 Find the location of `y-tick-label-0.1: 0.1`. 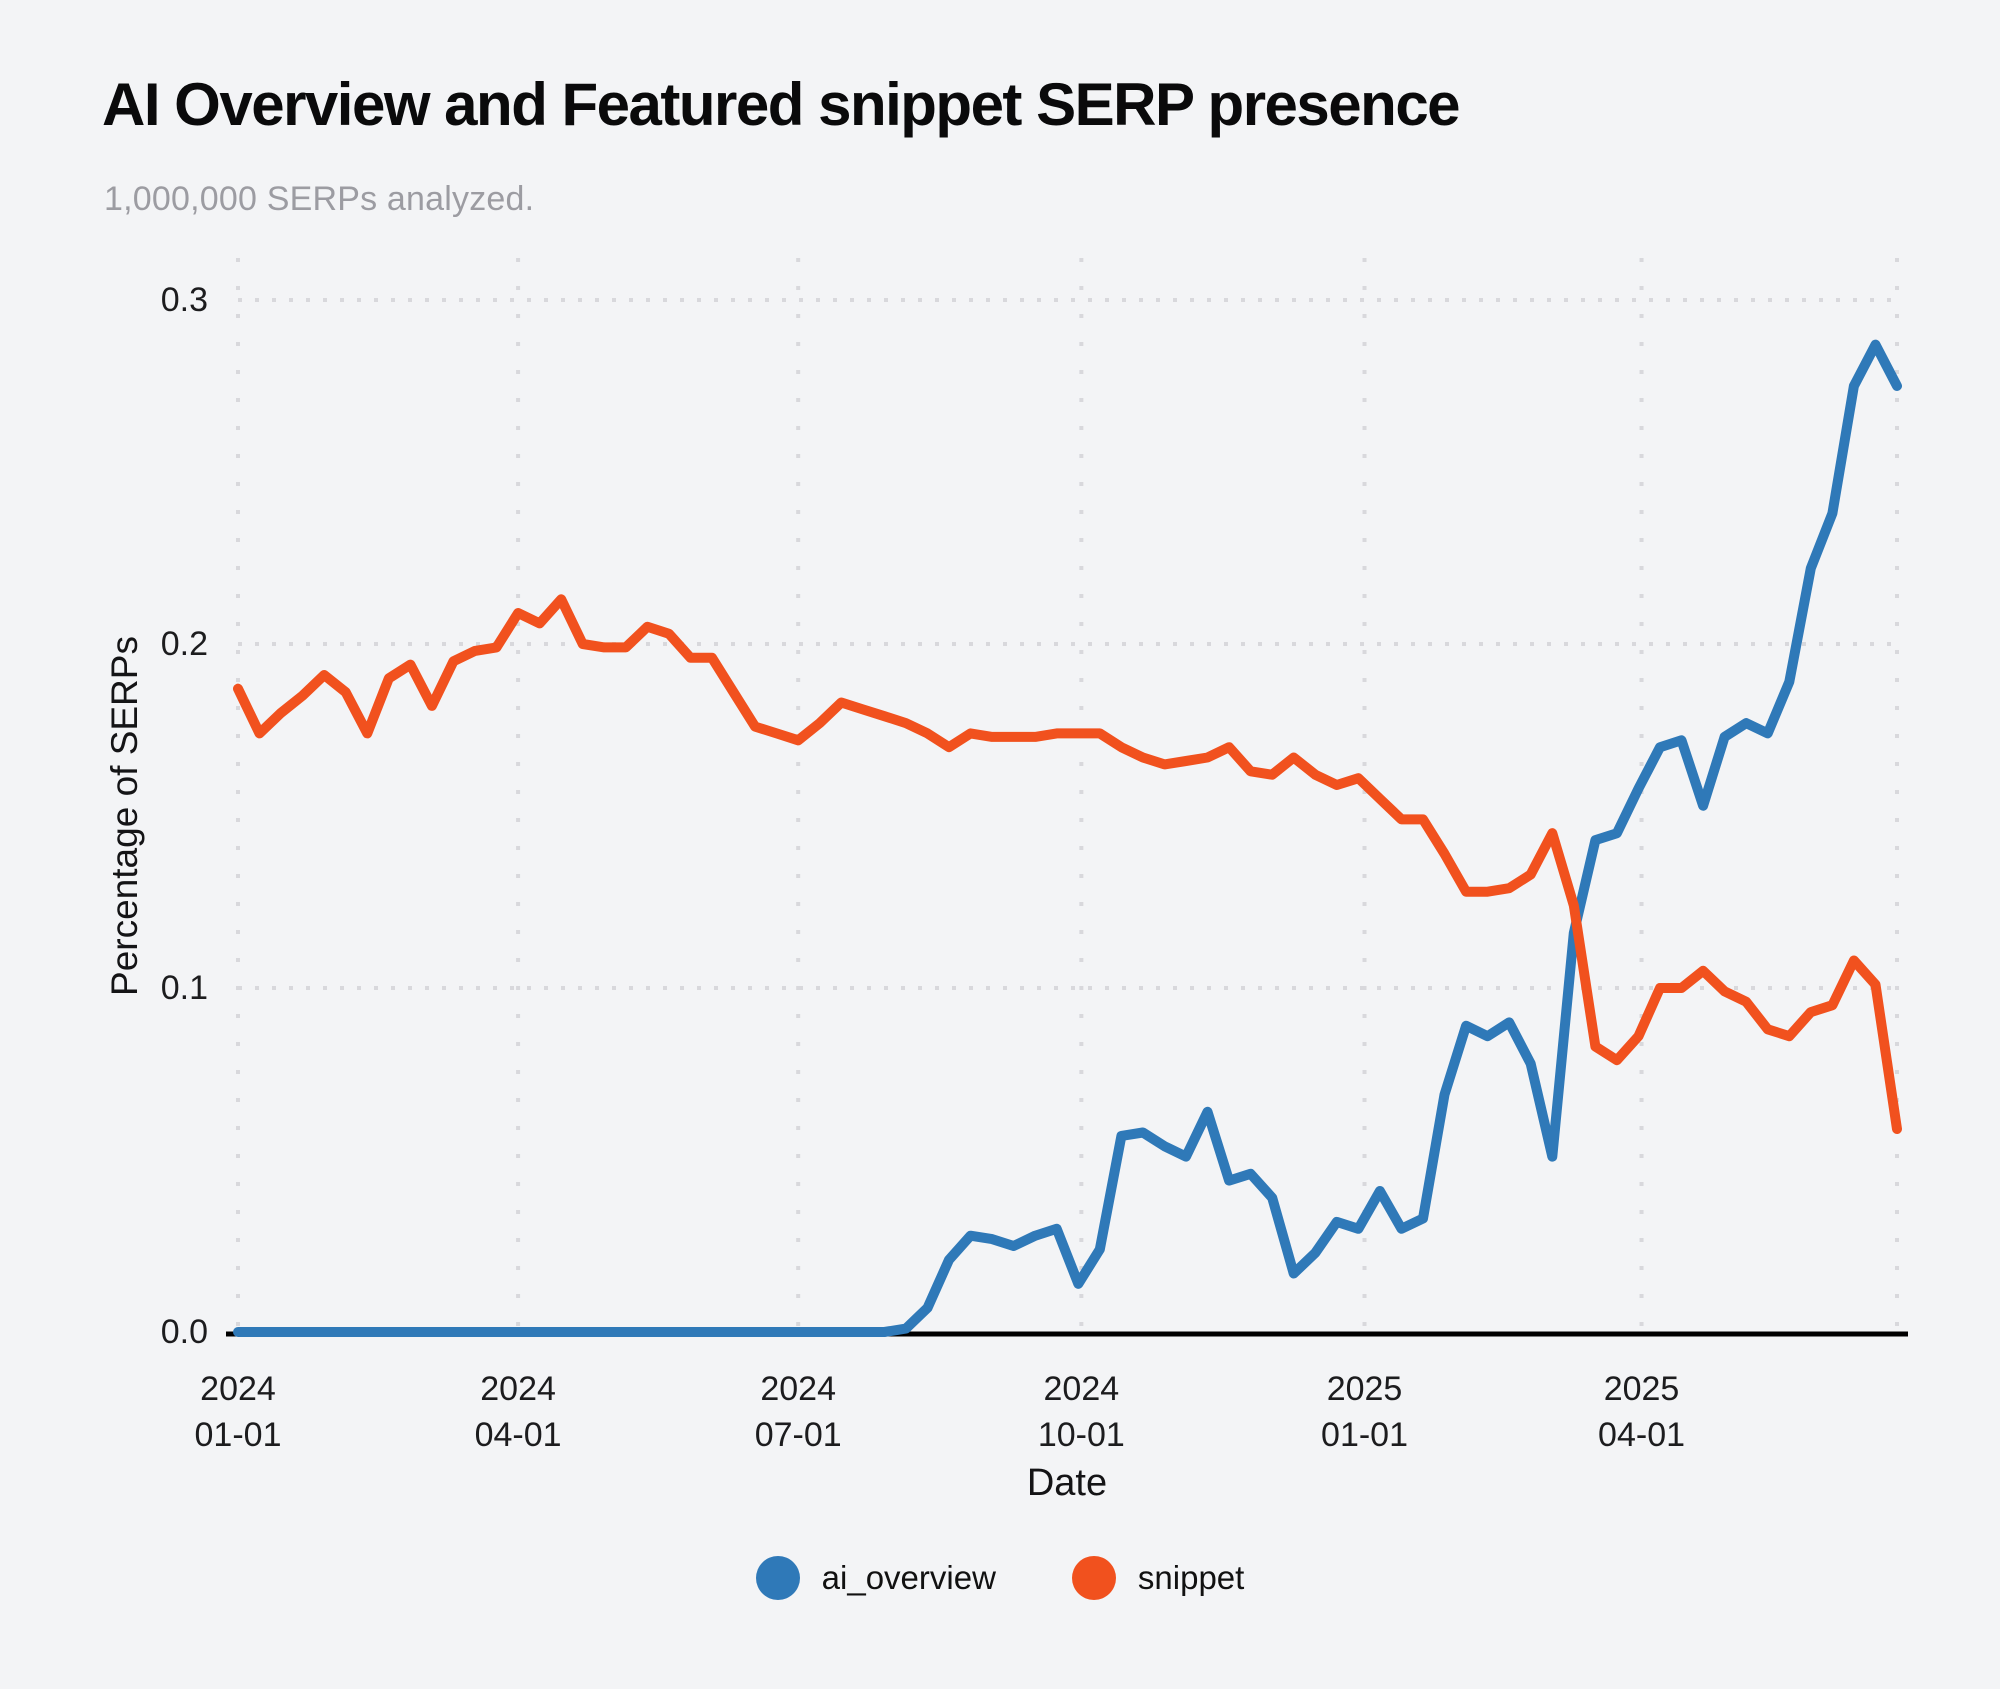

y-tick-label-0.1: 0.1 is located at coordinates (184, 988).